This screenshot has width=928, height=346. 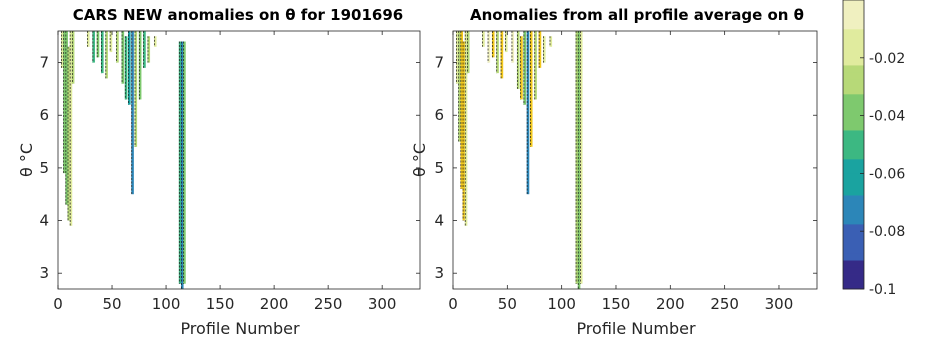 What do you see at coordinates (887, 59) in the screenshot?
I see `colorbar-tick-label-0: -0.02` at bounding box center [887, 59].